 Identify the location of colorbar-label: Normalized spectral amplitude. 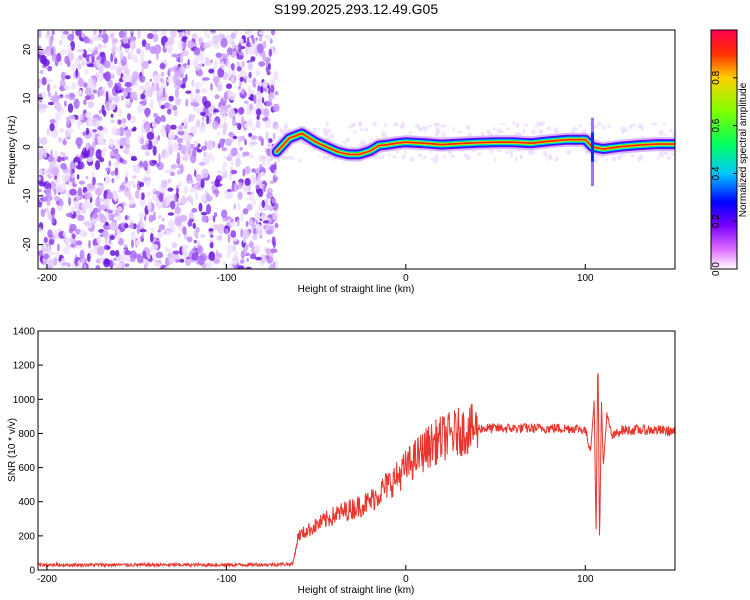
(743, 149).